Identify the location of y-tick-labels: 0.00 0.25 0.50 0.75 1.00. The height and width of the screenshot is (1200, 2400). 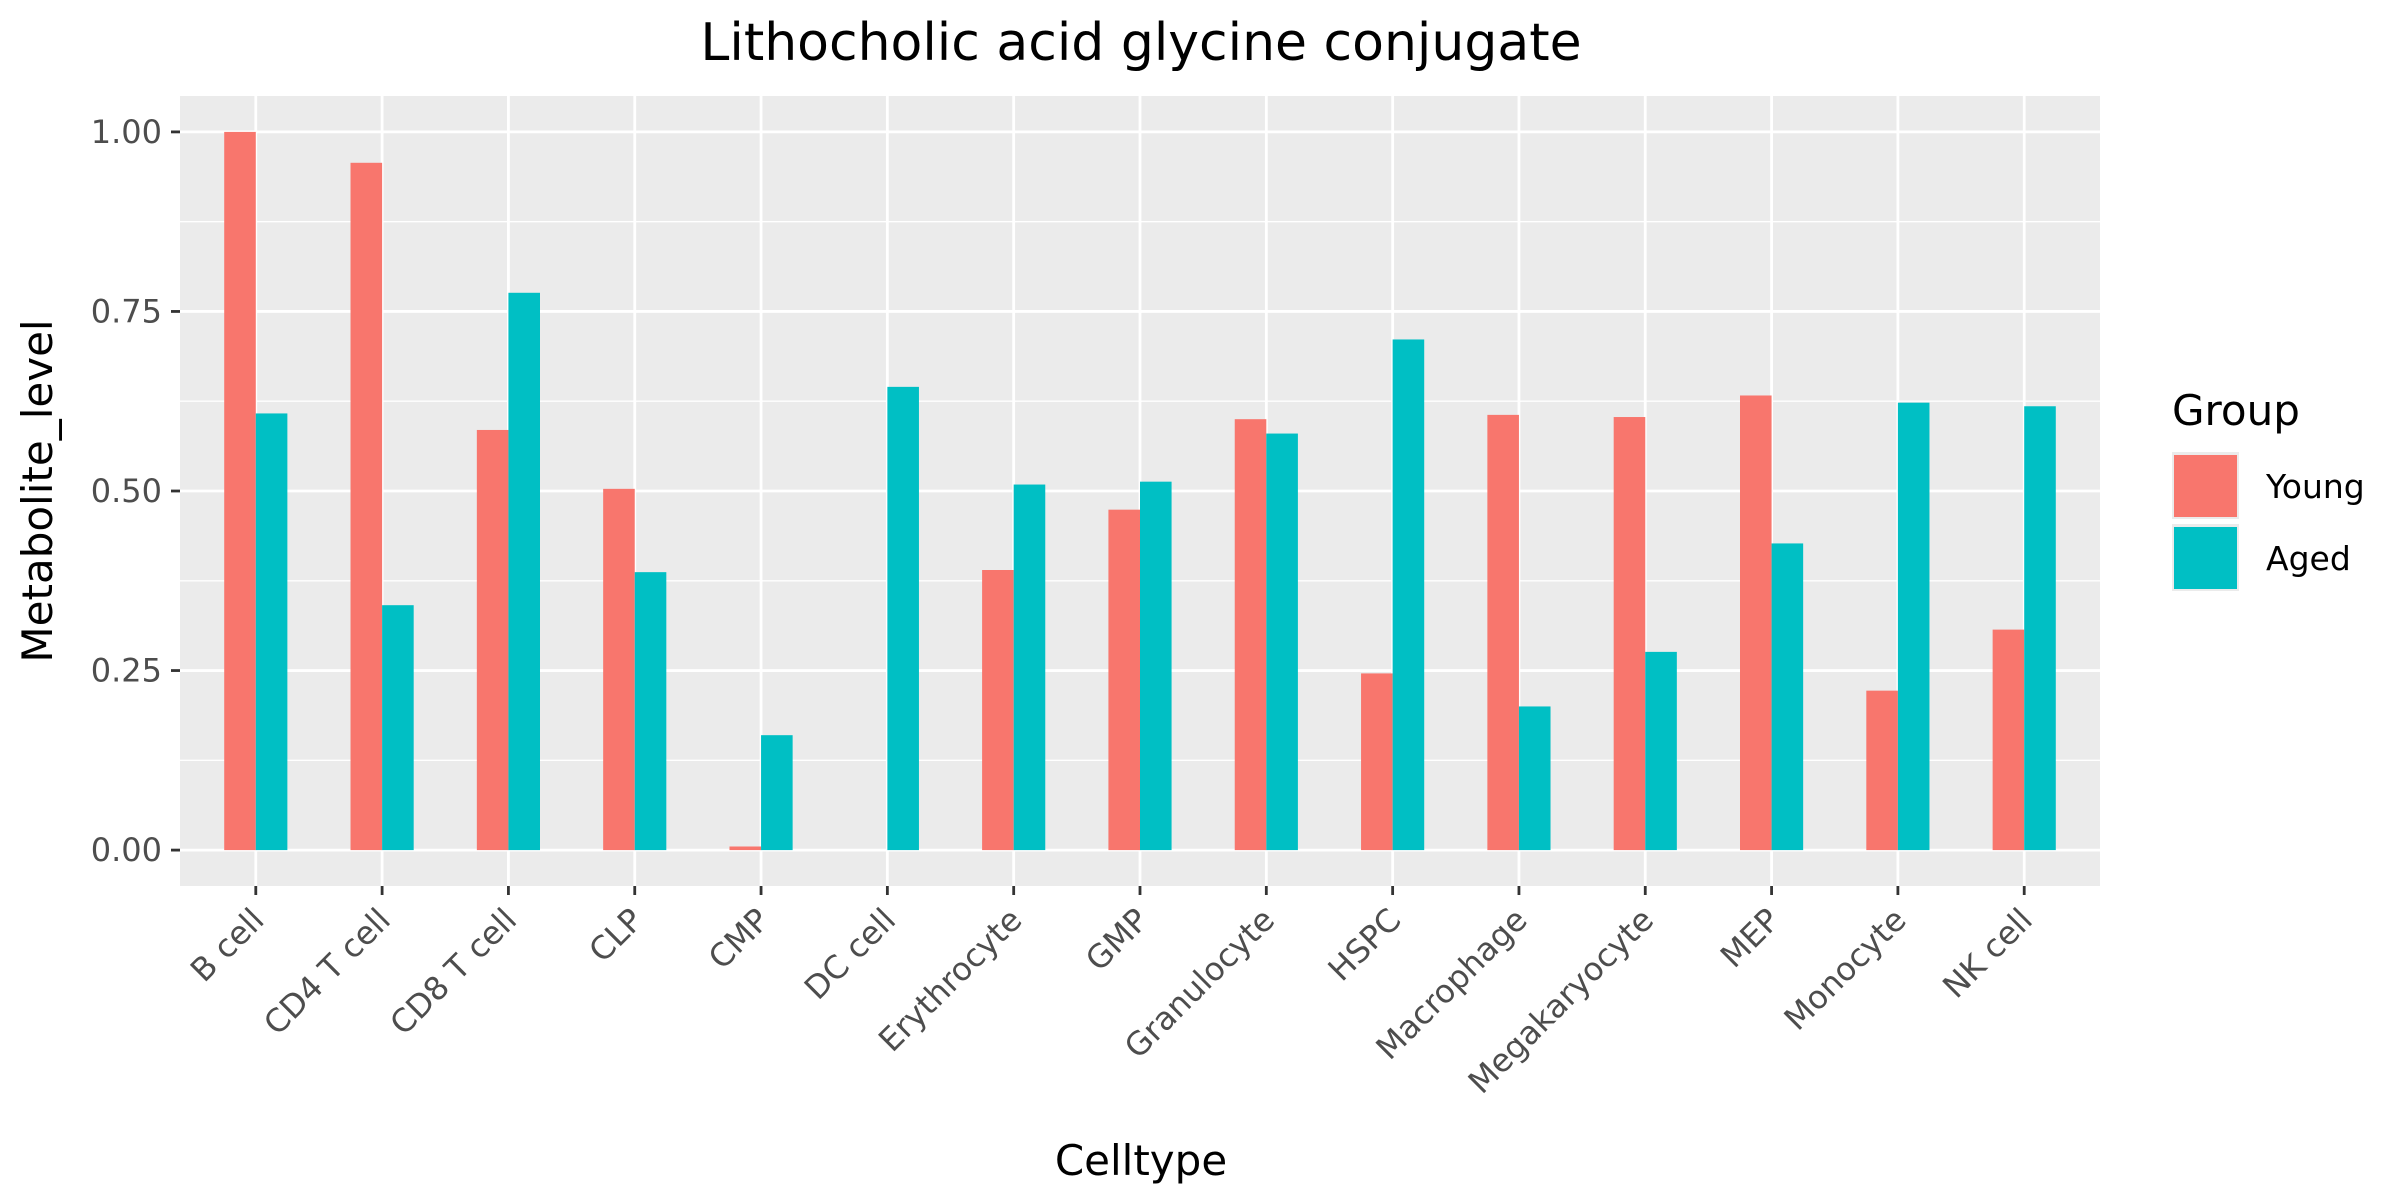
(126, 491).